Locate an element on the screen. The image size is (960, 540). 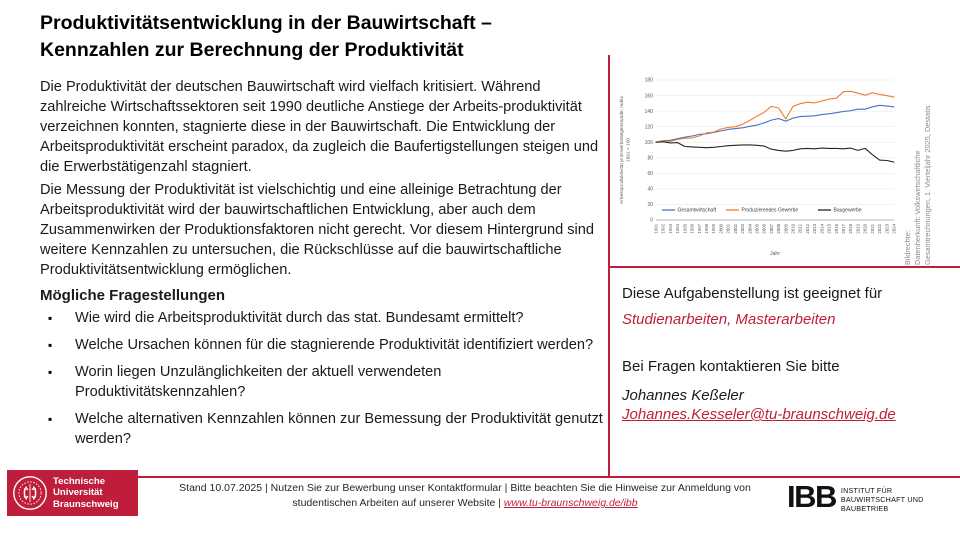
svg-text: 2004 is located at coordinates (749, 228).